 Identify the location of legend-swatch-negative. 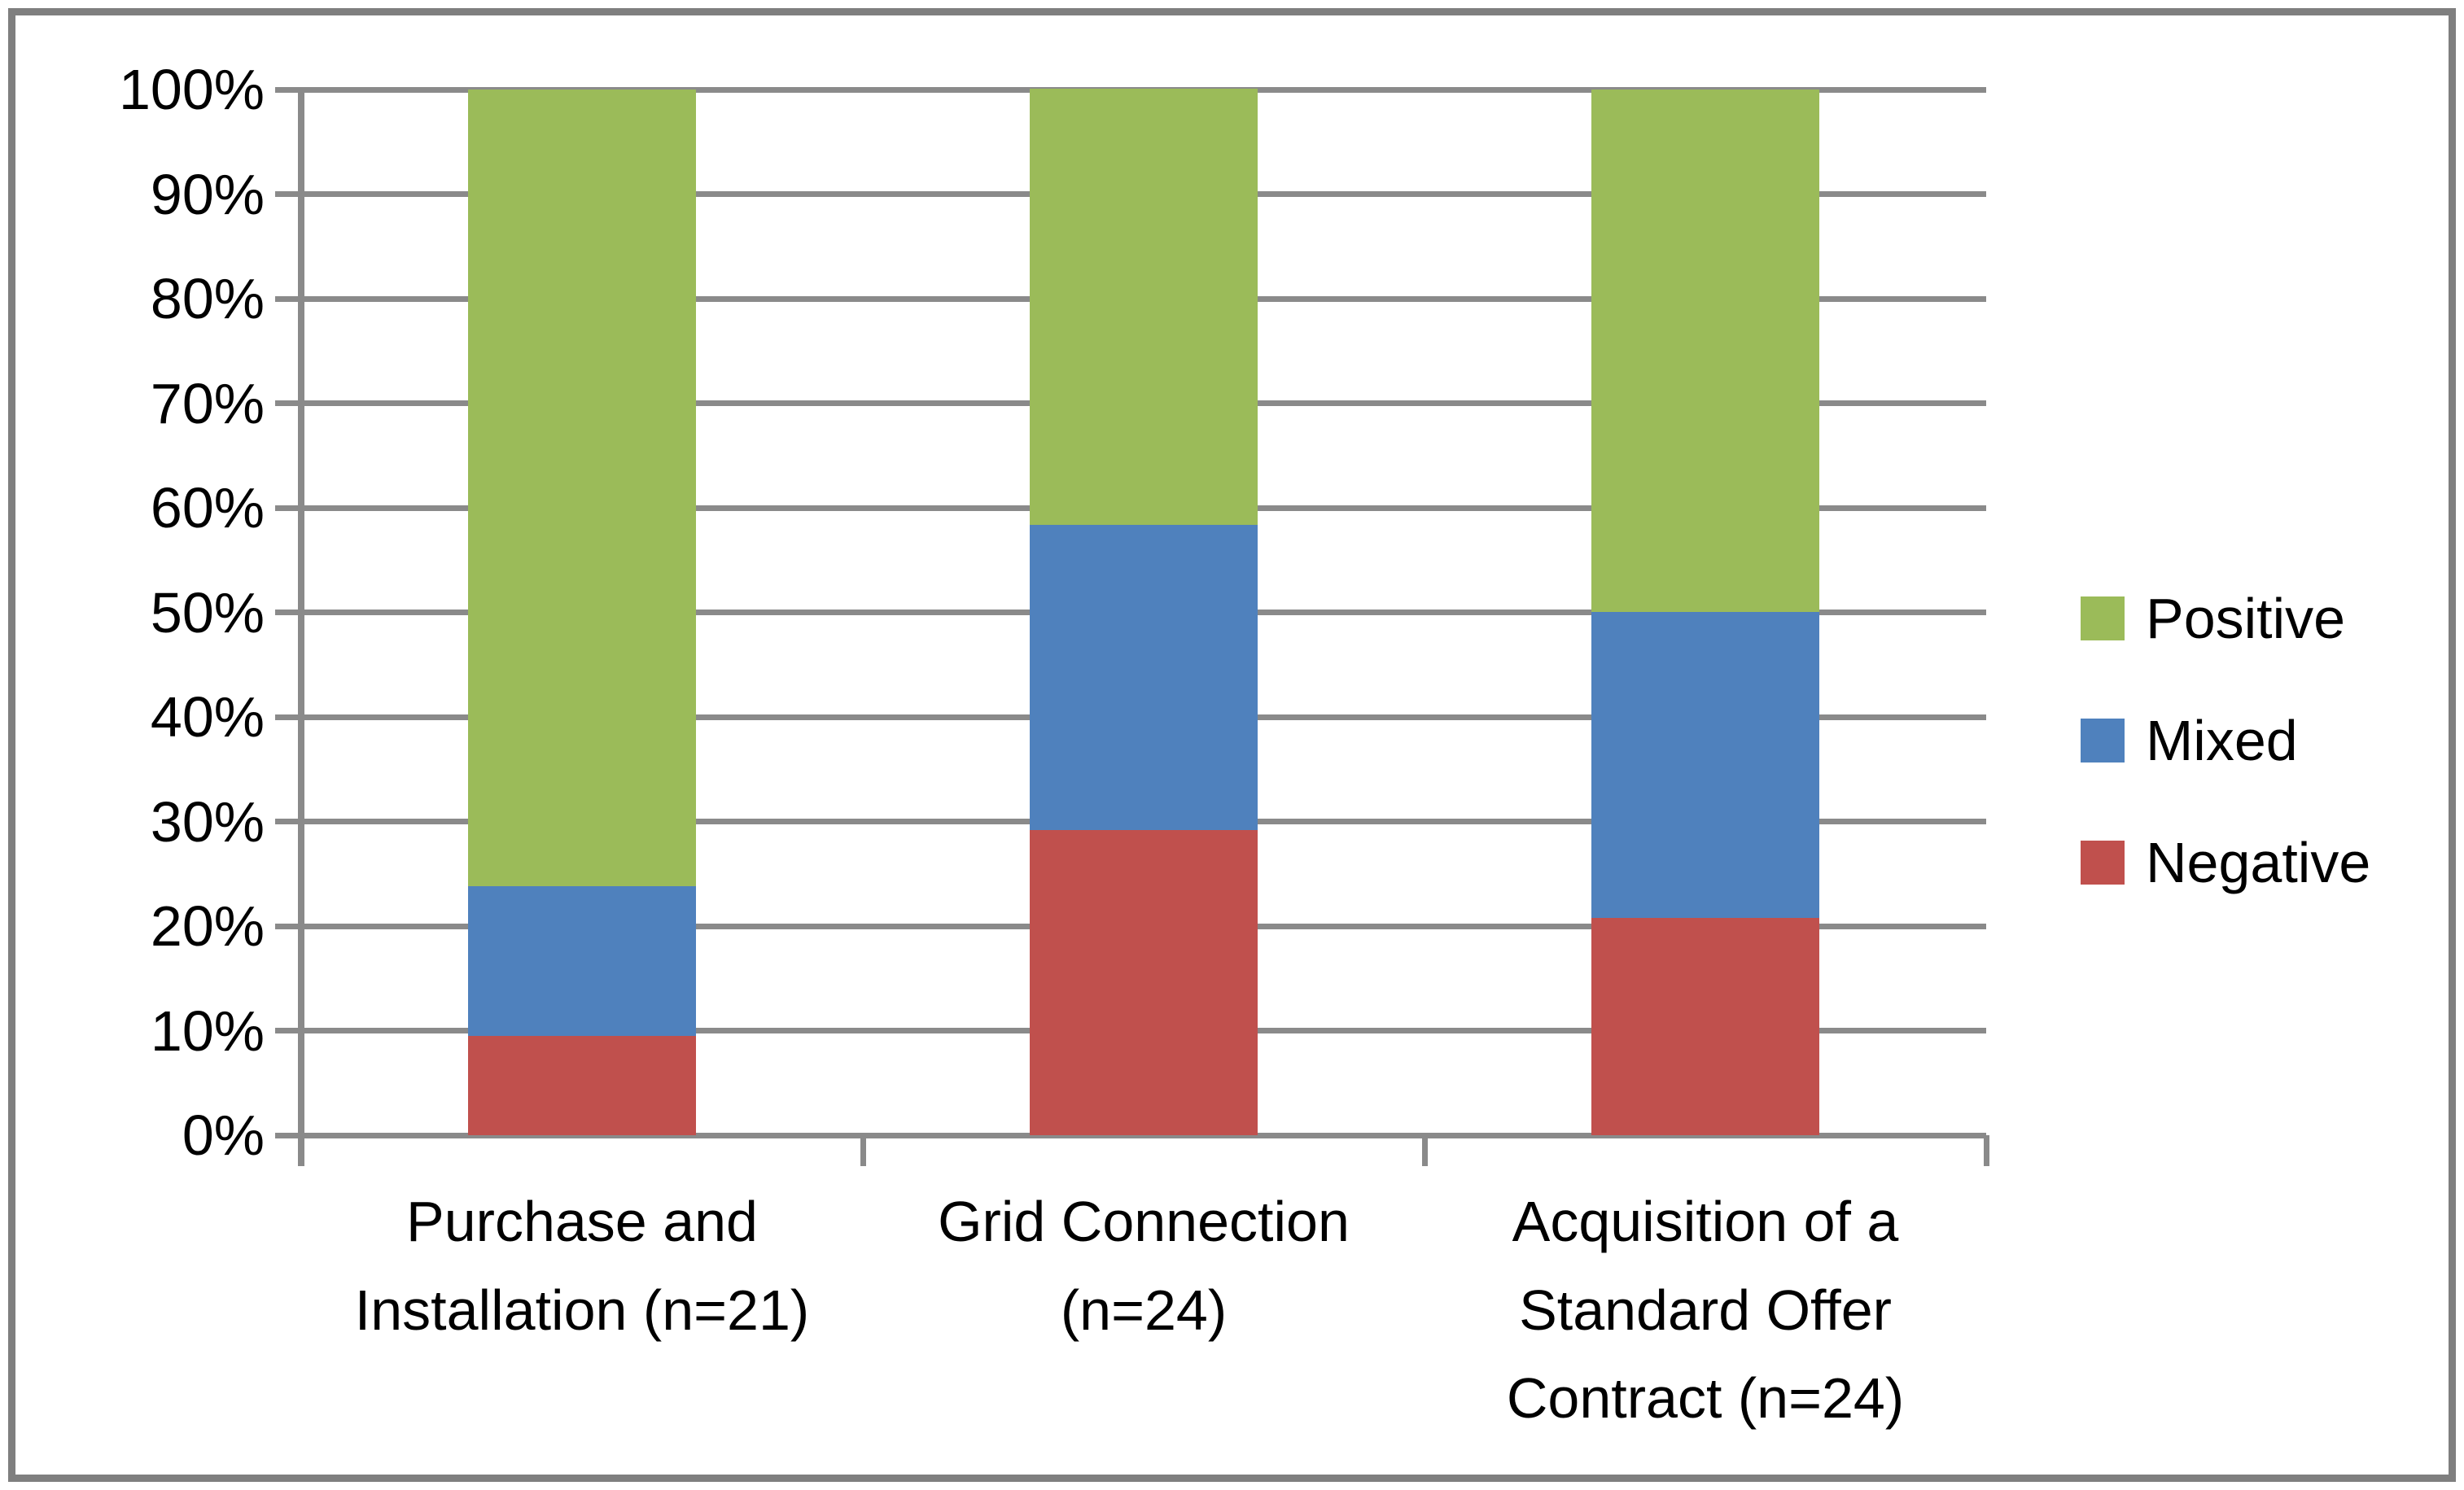
(2103, 863).